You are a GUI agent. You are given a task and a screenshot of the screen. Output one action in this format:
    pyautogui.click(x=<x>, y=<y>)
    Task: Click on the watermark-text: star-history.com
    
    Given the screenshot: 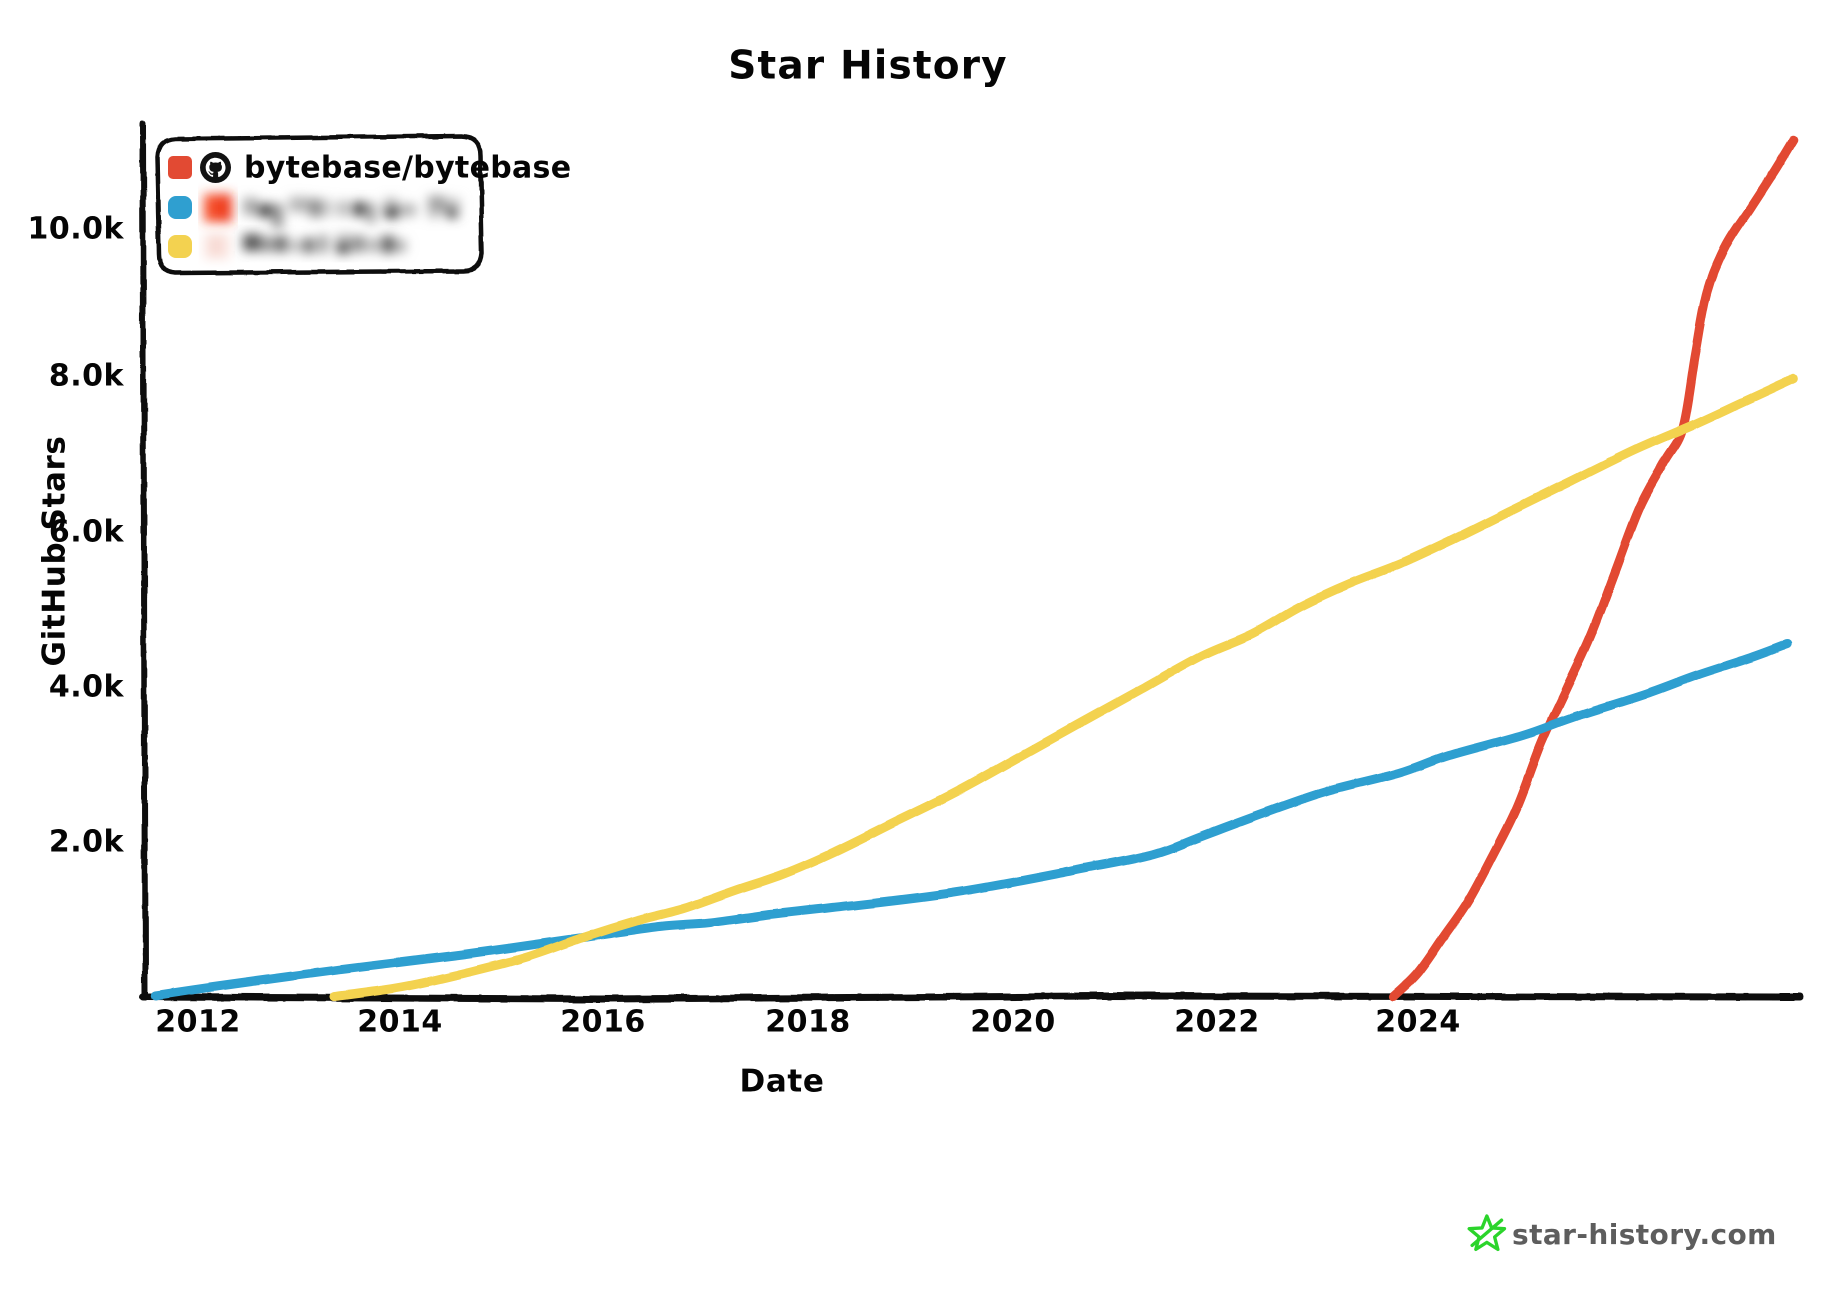 What is the action you would take?
    pyautogui.click(x=1644, y=1234)
    